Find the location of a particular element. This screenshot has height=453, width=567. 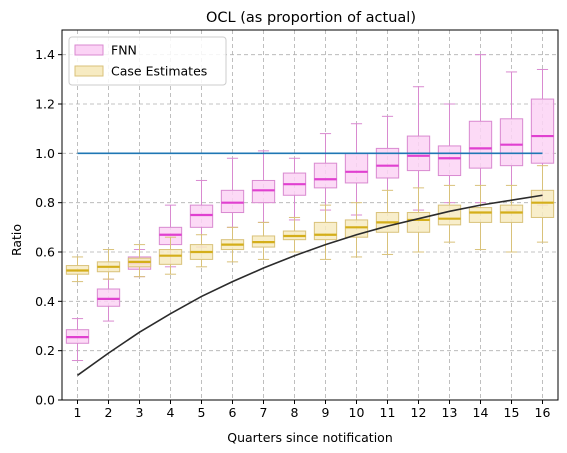

x-tick-label: 3 is located at coordinates (140, 412).